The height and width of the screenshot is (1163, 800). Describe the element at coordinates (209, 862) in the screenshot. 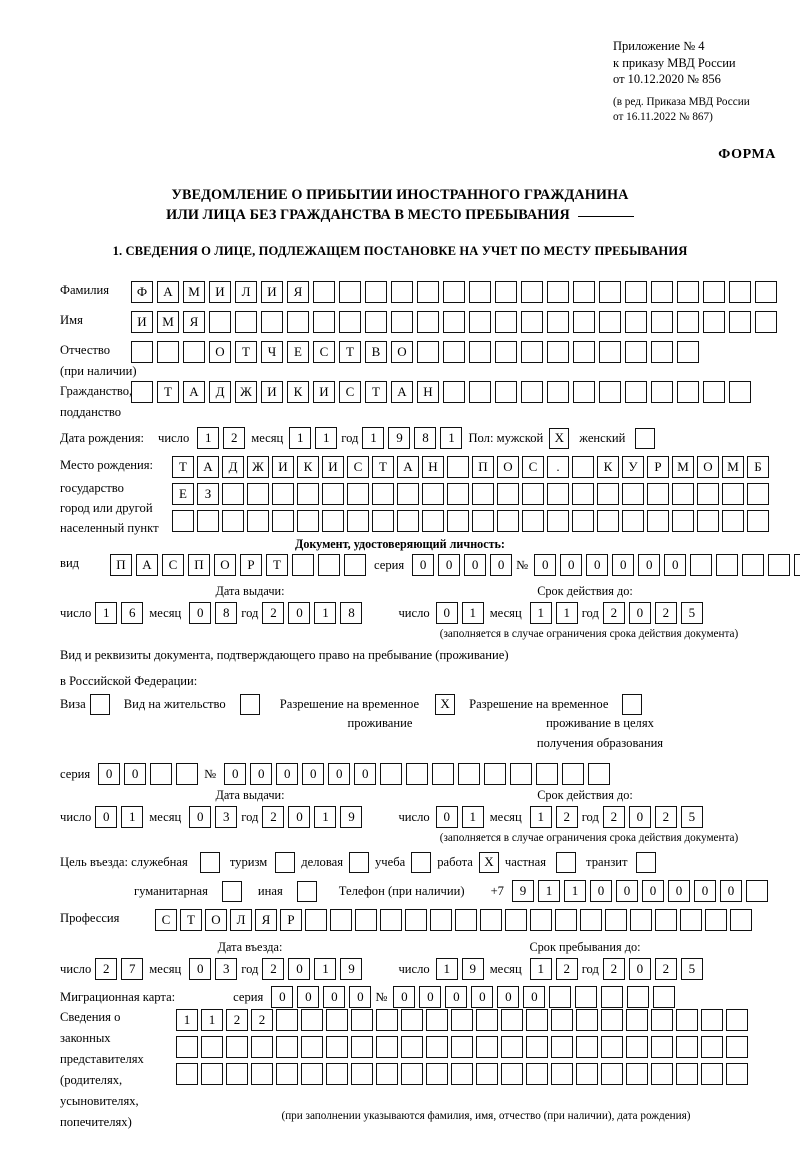

I see `purpose-official-checkbox` at that location.